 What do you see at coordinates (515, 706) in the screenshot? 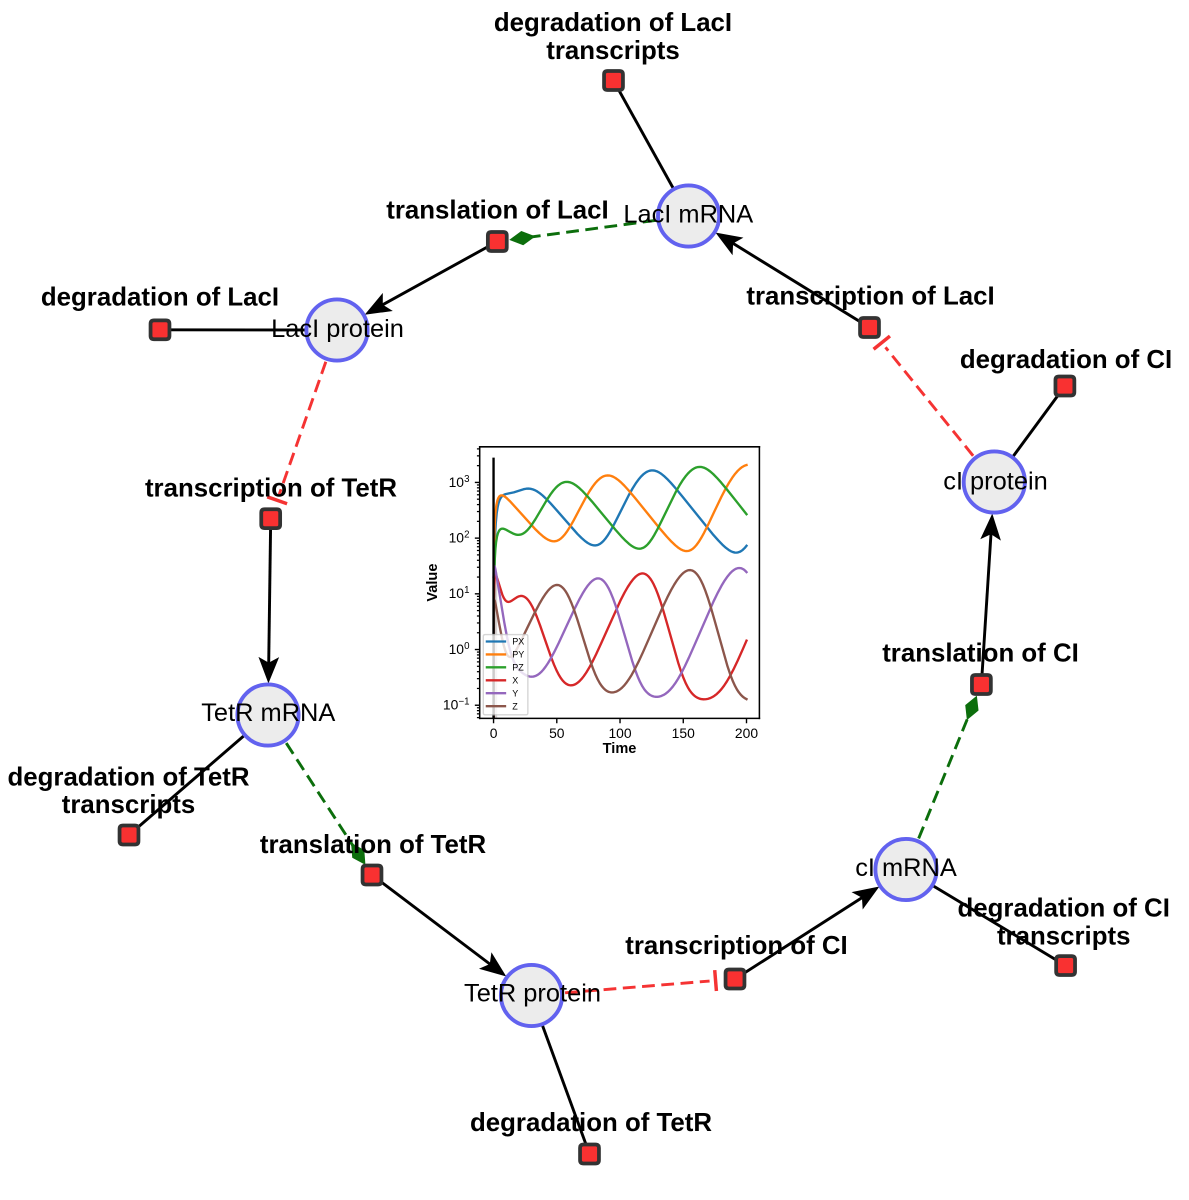
I see `svg-text: Z` at bounding box center [515, 706].